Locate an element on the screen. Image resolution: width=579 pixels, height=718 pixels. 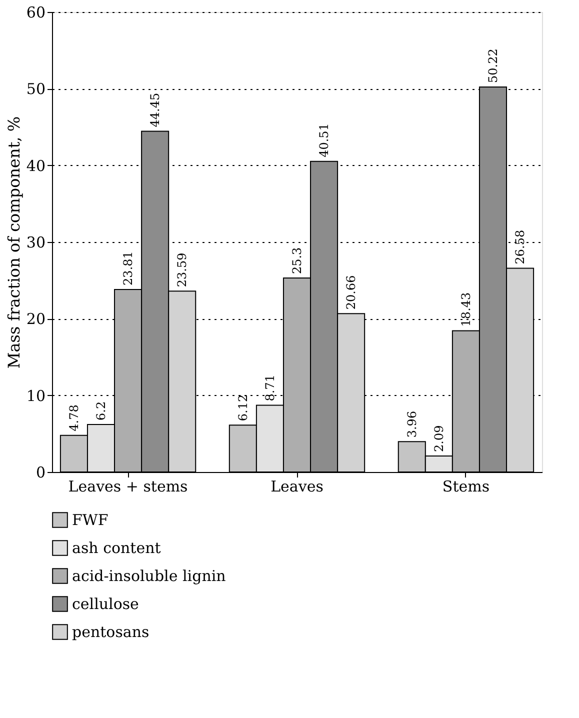
data-label: 2.09 is located at coordinates (439, 438).